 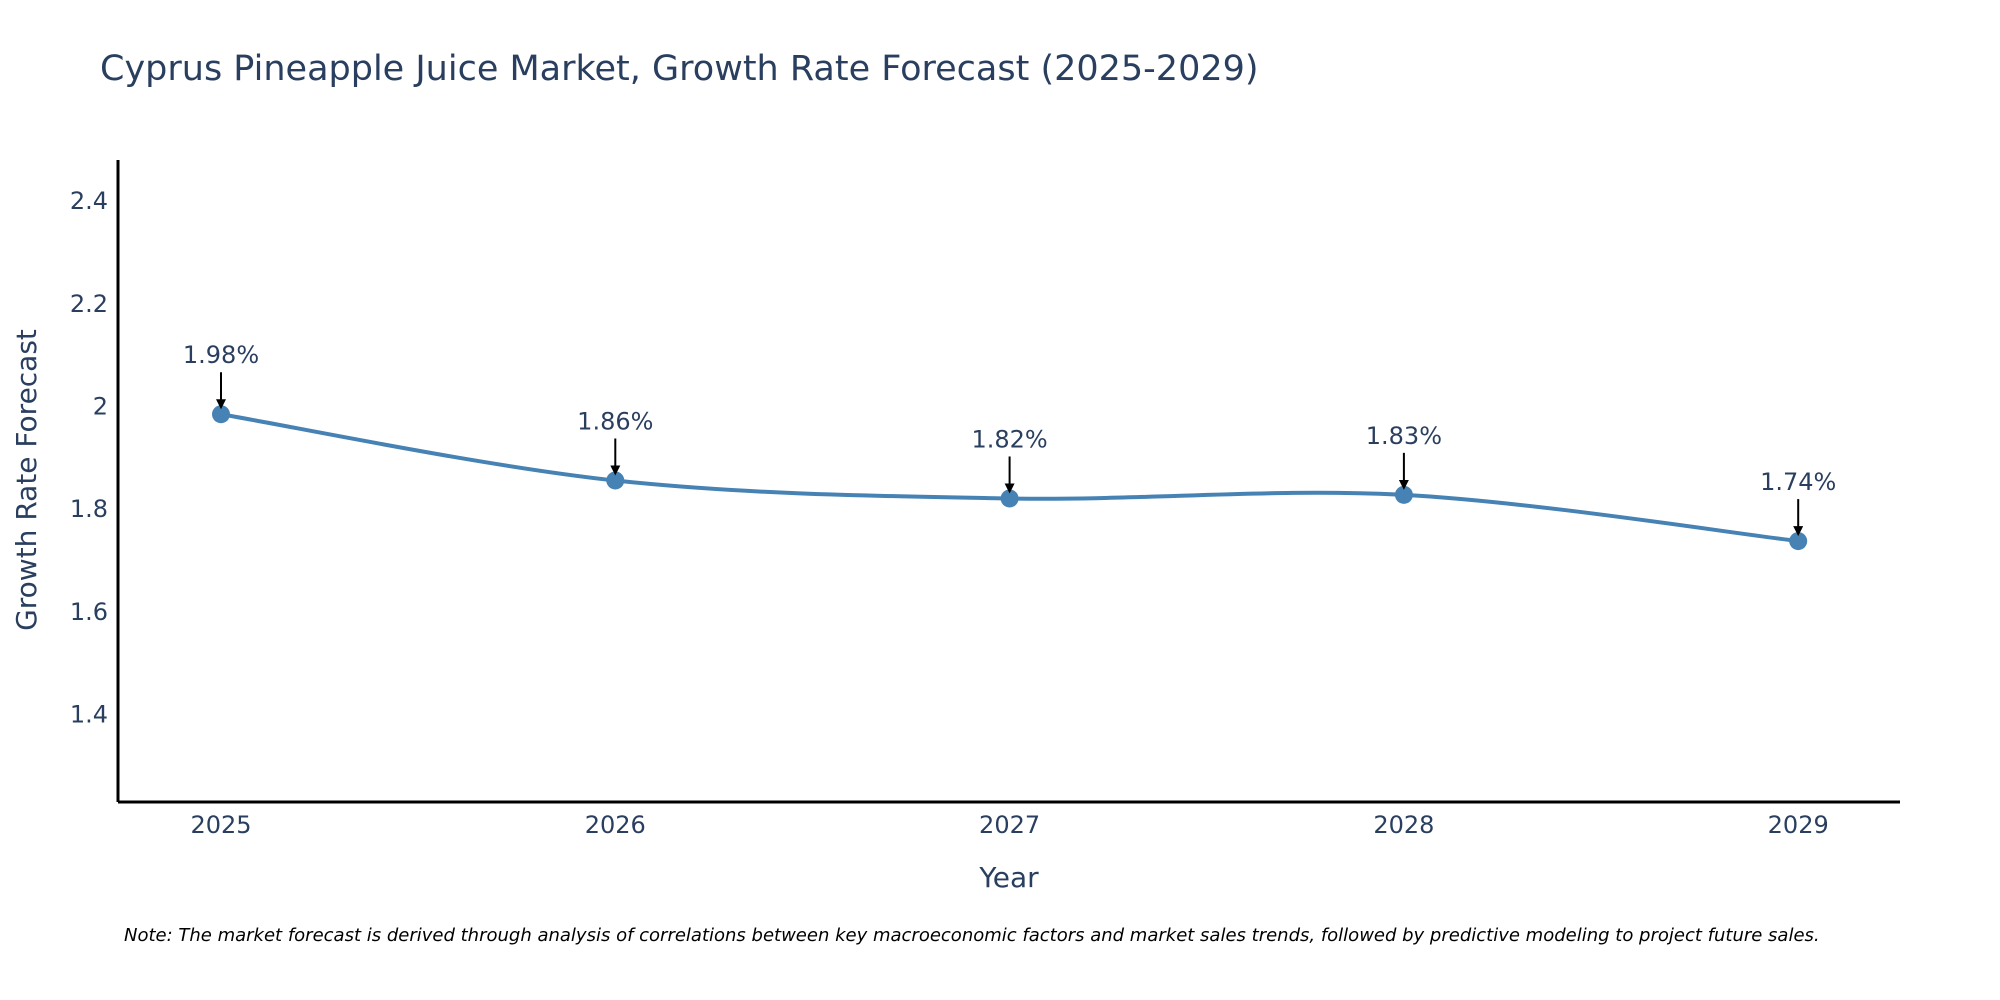 I want to click on x-tick-label: 2026, so click(x=615, y=825).